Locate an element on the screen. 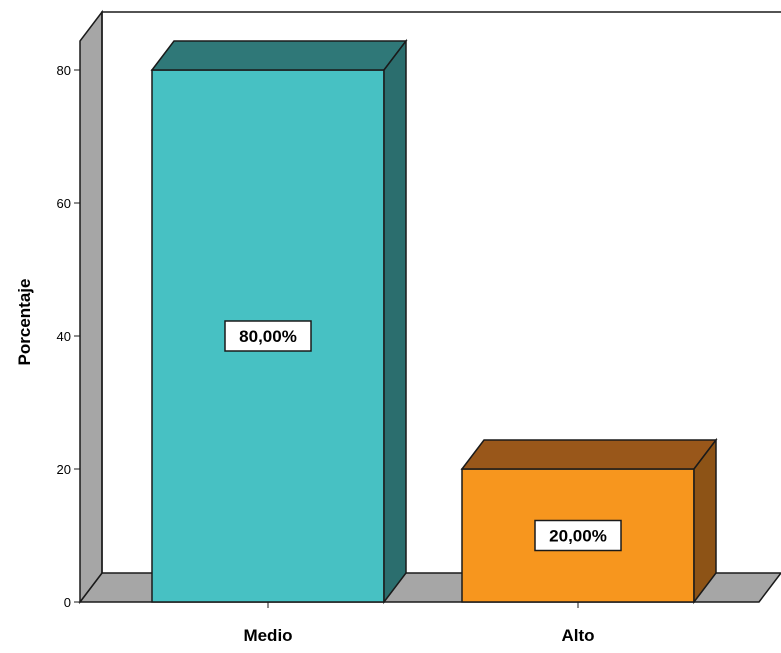  x-category-label: Alto is located at coordinates (577, 635).